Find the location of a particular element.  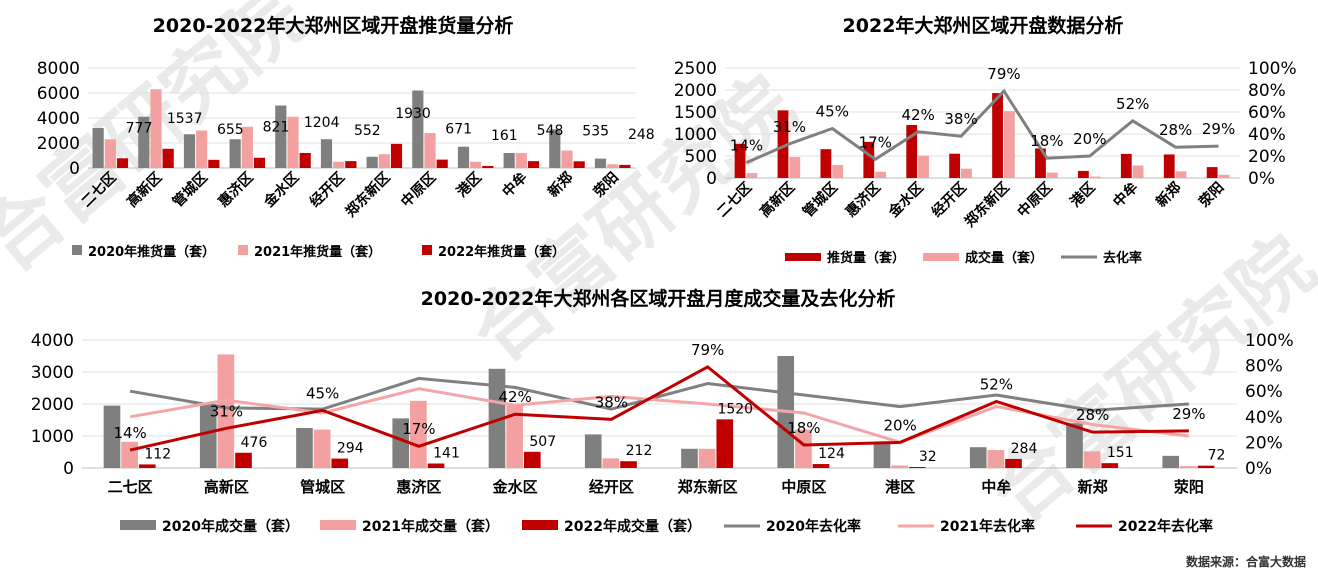

y-tick-label: 3000 is located at coordinates (52, 373).